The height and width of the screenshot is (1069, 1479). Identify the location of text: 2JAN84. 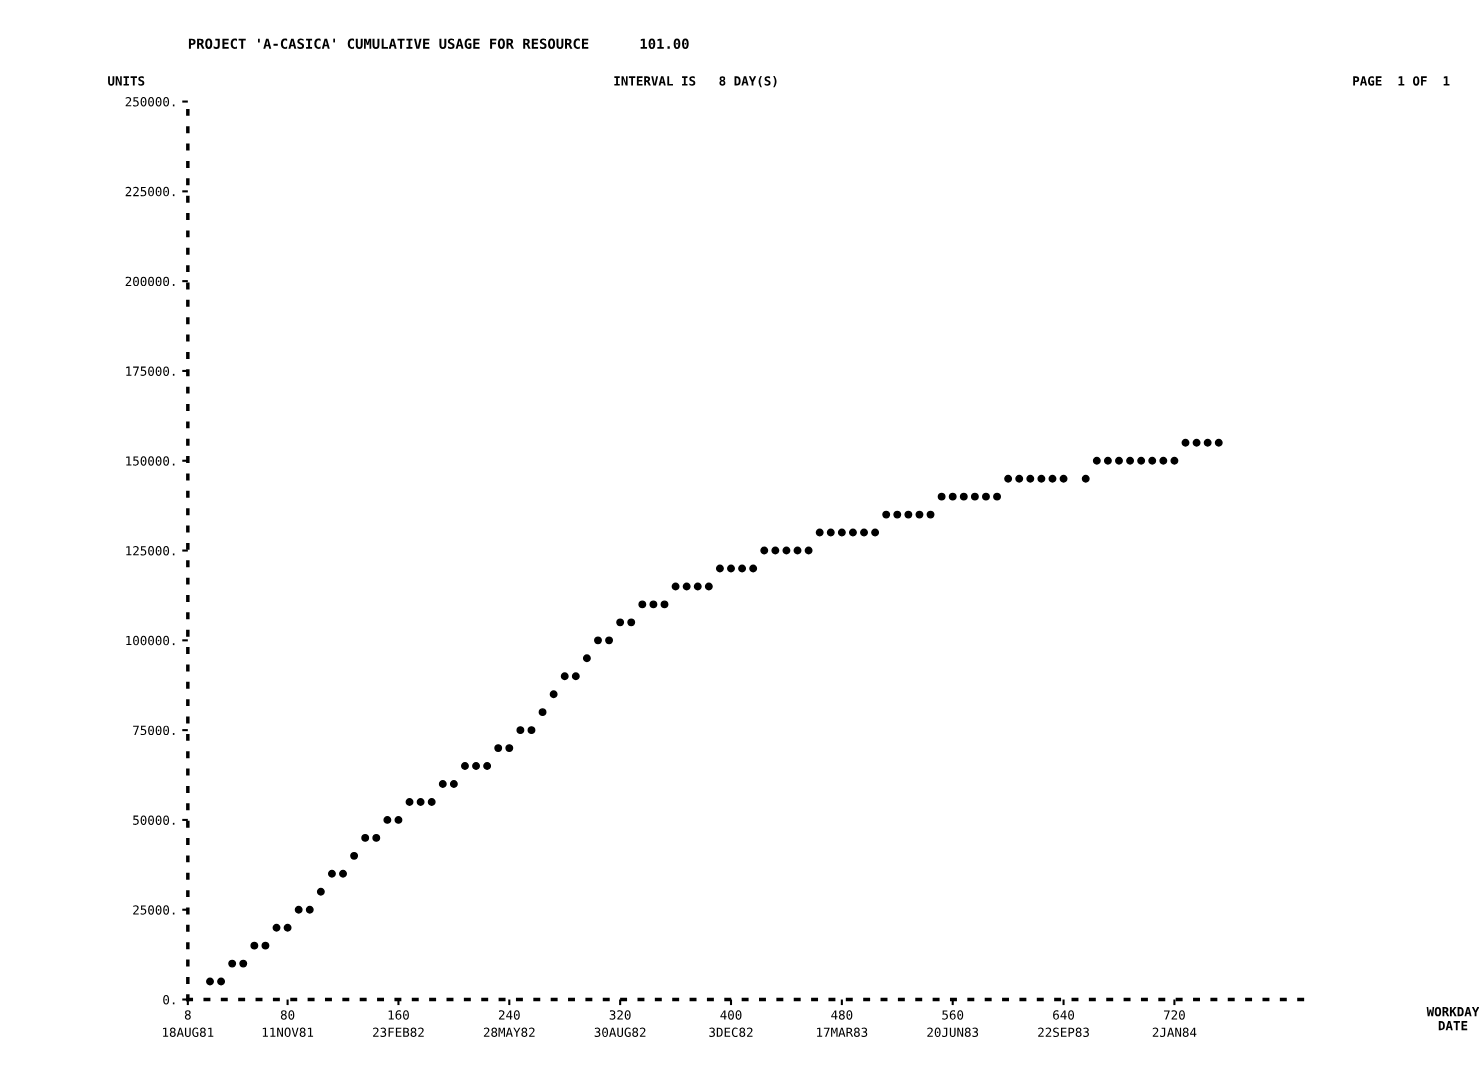
(1174, 1032).